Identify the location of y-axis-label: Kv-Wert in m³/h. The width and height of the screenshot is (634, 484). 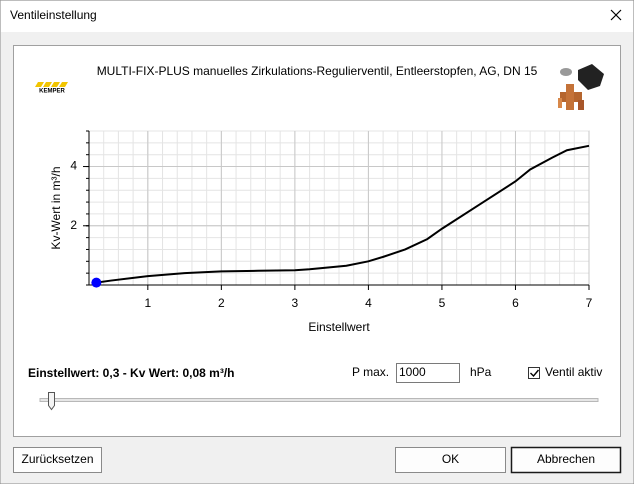
(56, 207).